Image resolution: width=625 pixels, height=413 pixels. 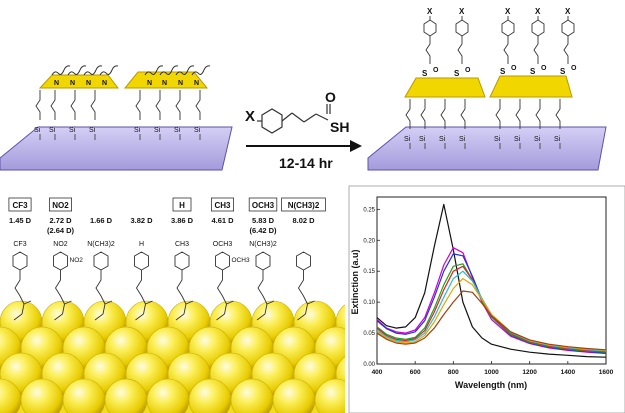 I want to click on ring-substituent-label: NO2, so click(x=60, y=244).